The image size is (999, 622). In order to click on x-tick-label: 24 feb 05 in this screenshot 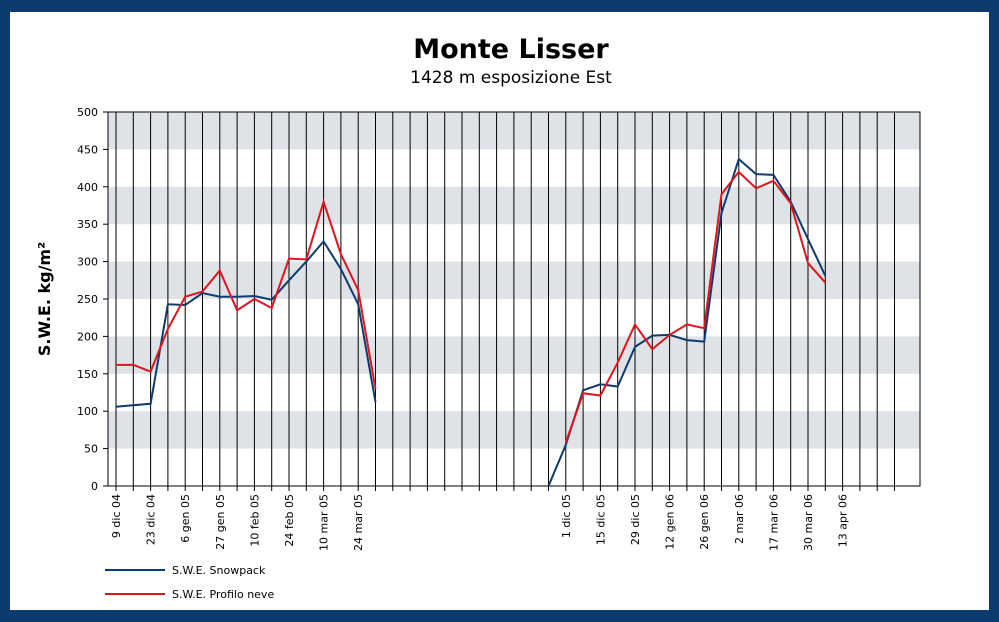, I will do `click(289, 520)`.